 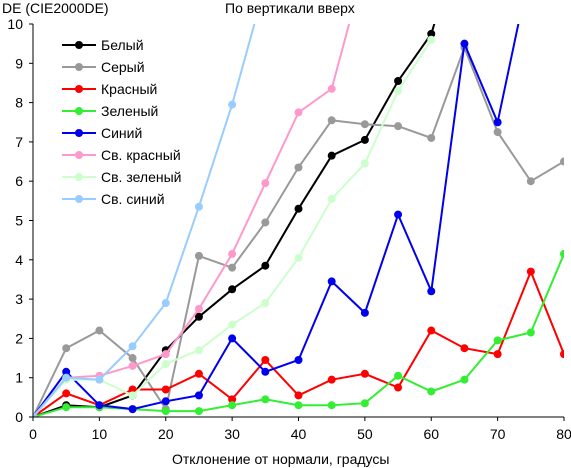 What do you see at coordinates (19, 338) in the screenshot?
I see `y-tick-label: 2` at bounding box center [19, 338].